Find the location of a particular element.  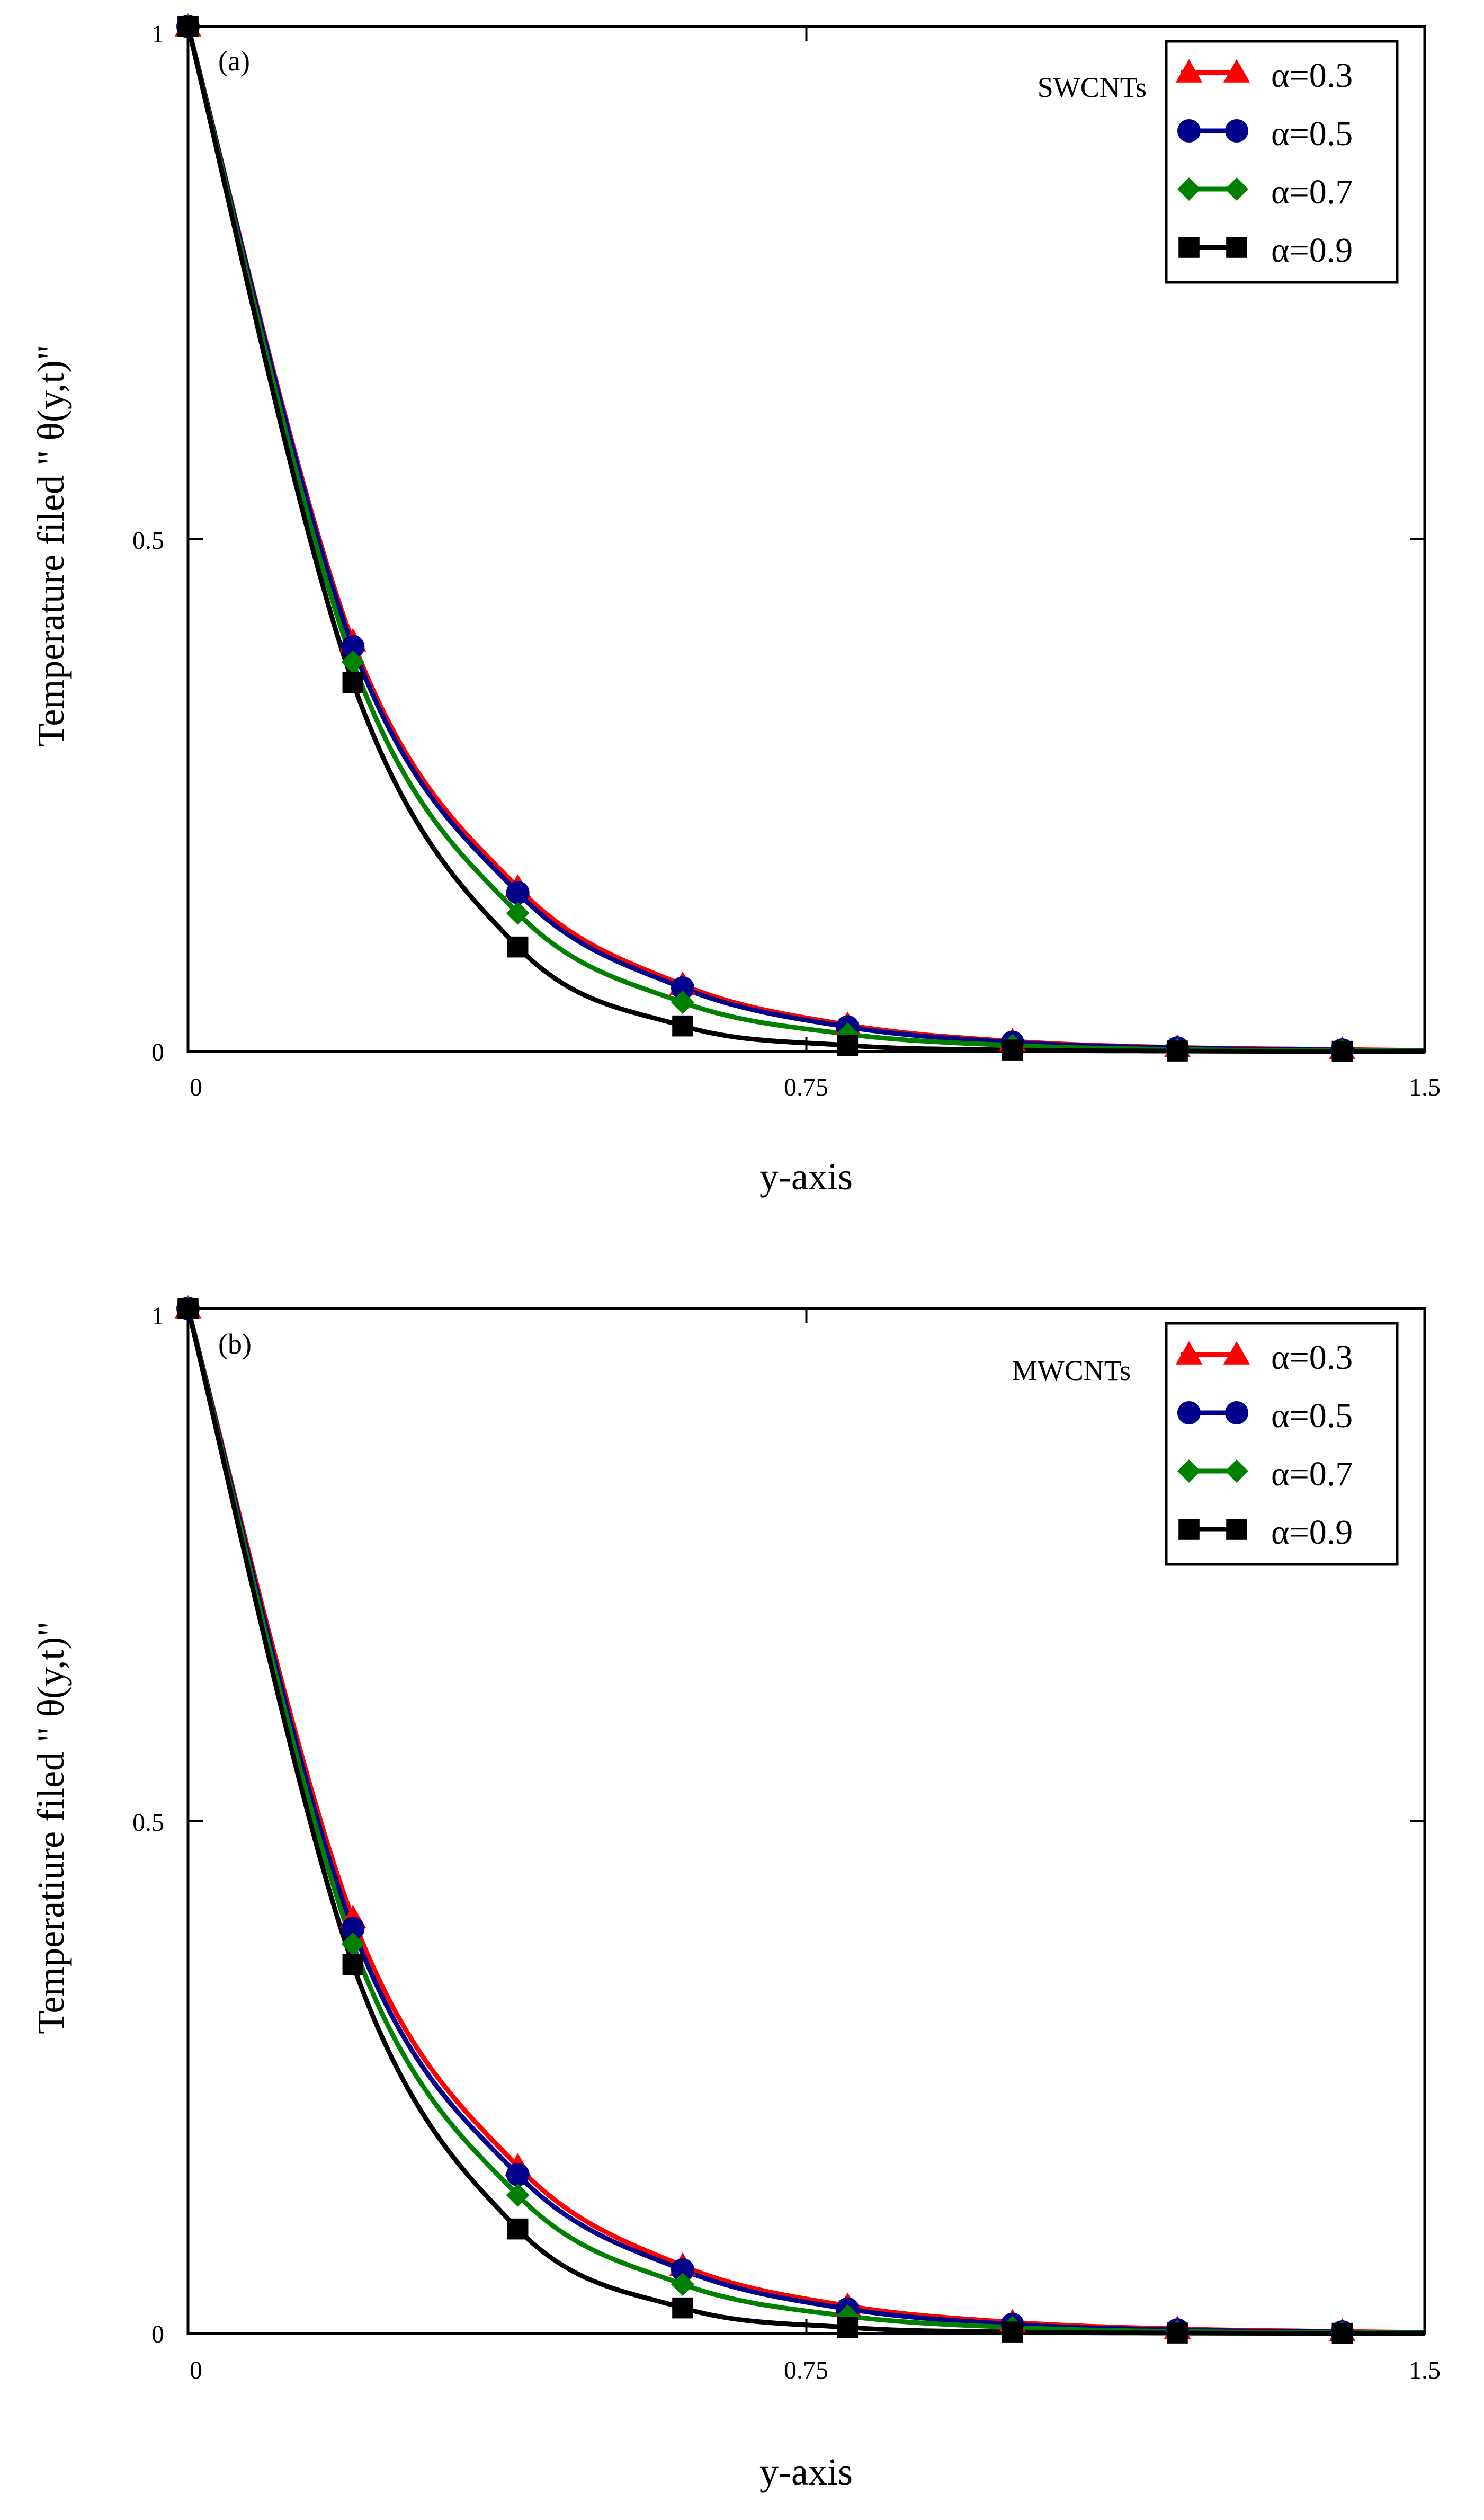

y-axis-label: Temperature filed " θ(y,t)" is located at coordinates (51, 545).